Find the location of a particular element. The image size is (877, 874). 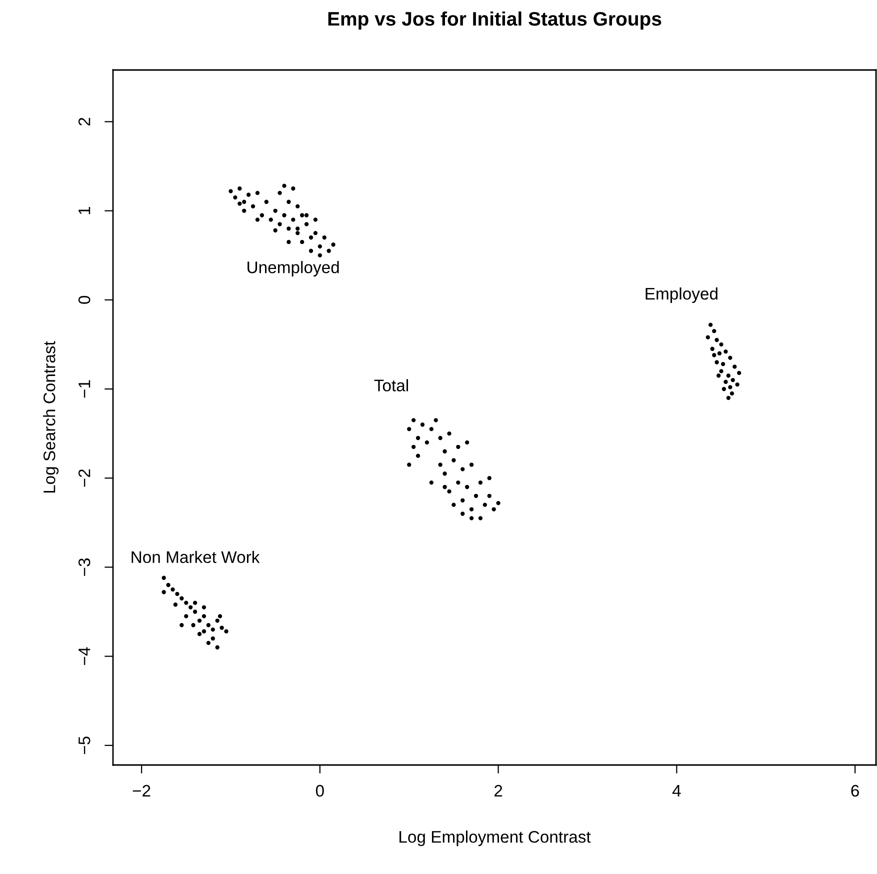

y-tick-label: −2 is located at coordinates (84, 478).